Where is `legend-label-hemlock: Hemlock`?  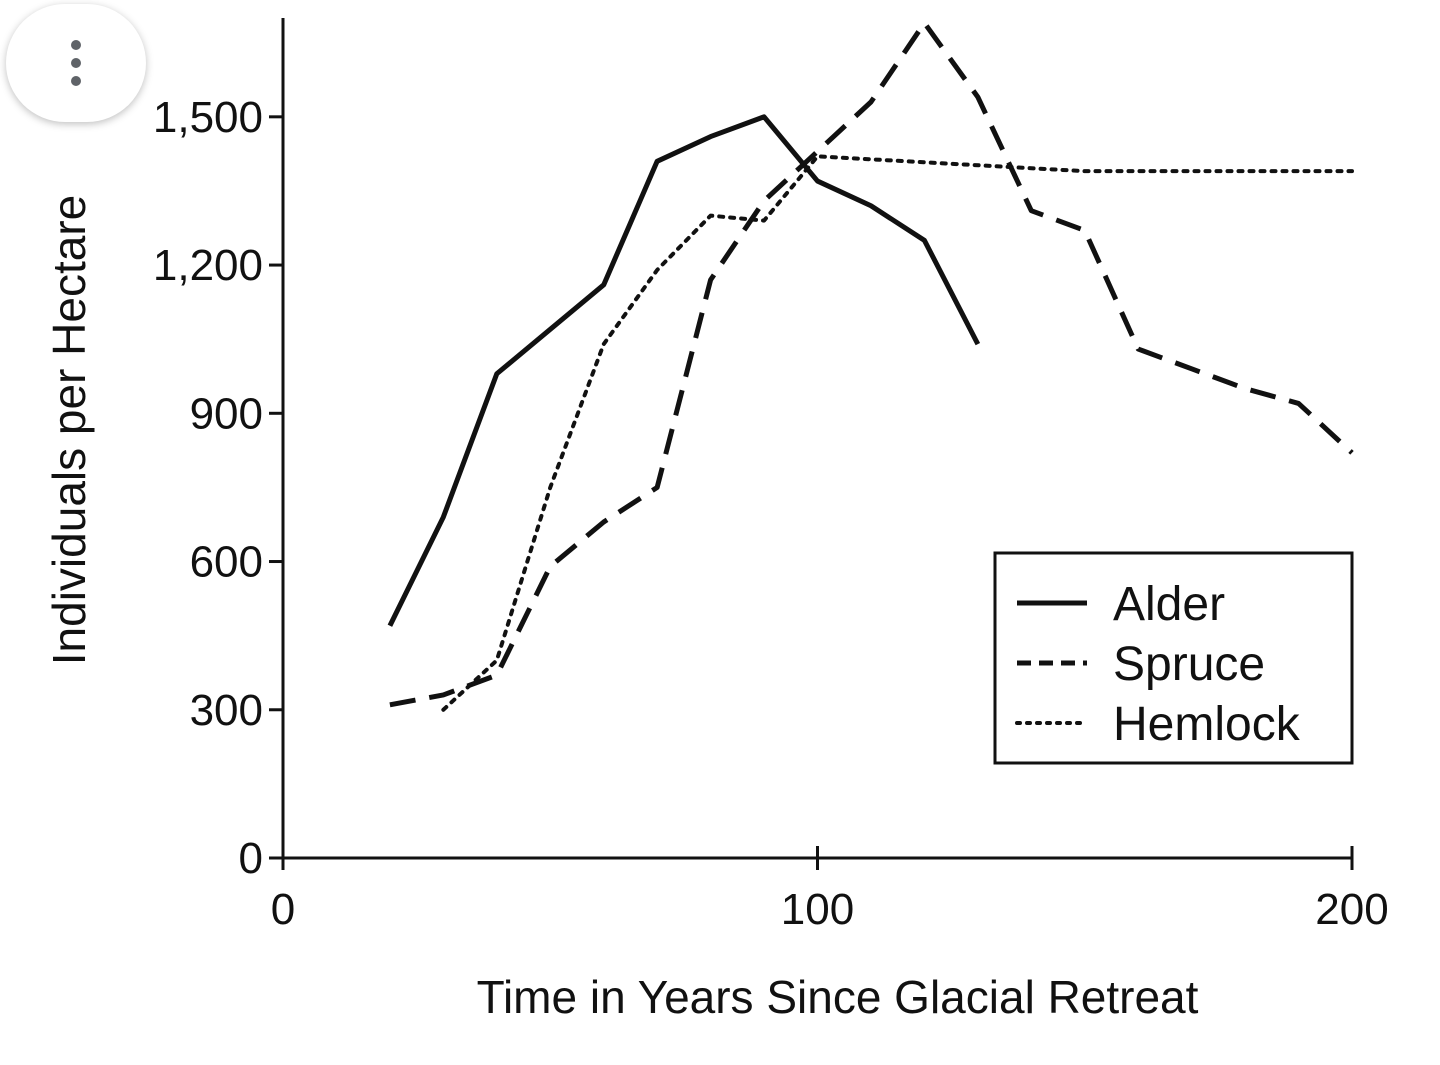
legend-label-hemlock: Hemlock is located at coordinates (1207, 724).